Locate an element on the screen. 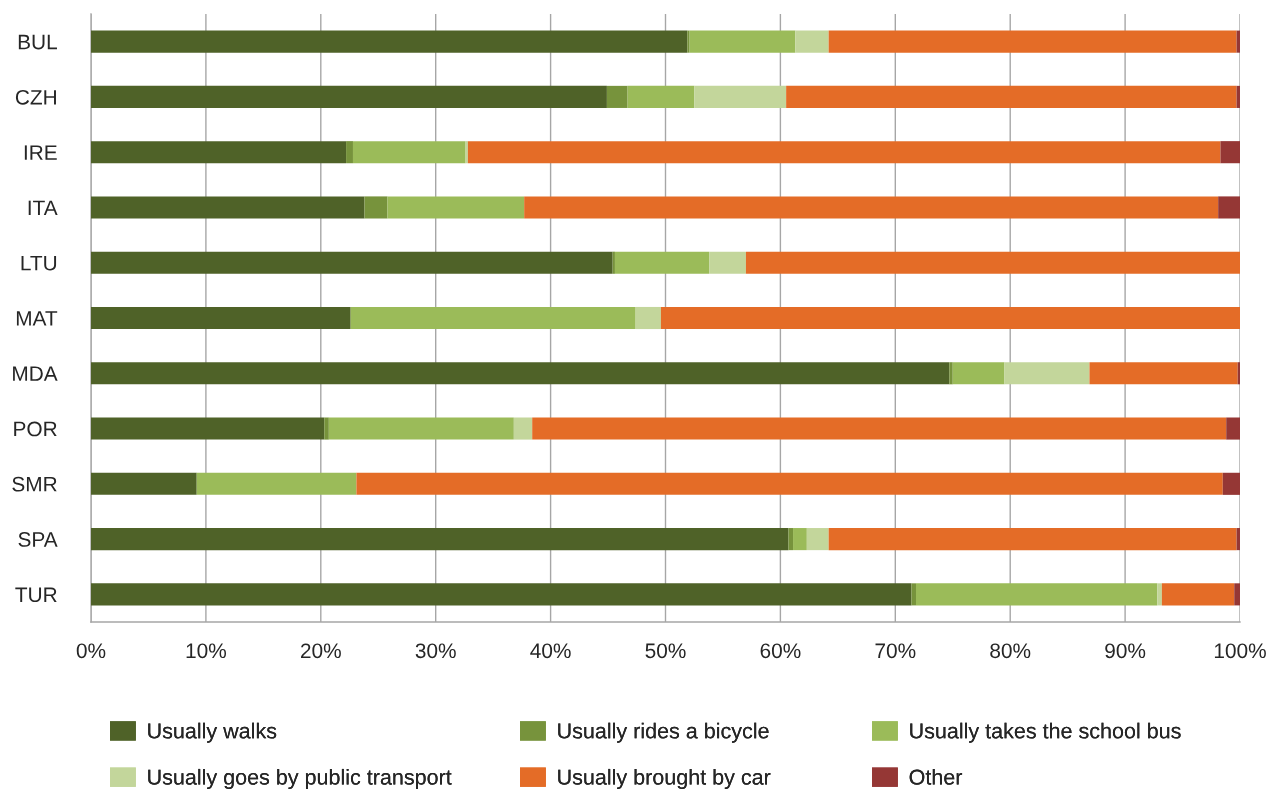 The image size is (1269, 792). y-tick-label: POR is located at coordinates (35, 429).